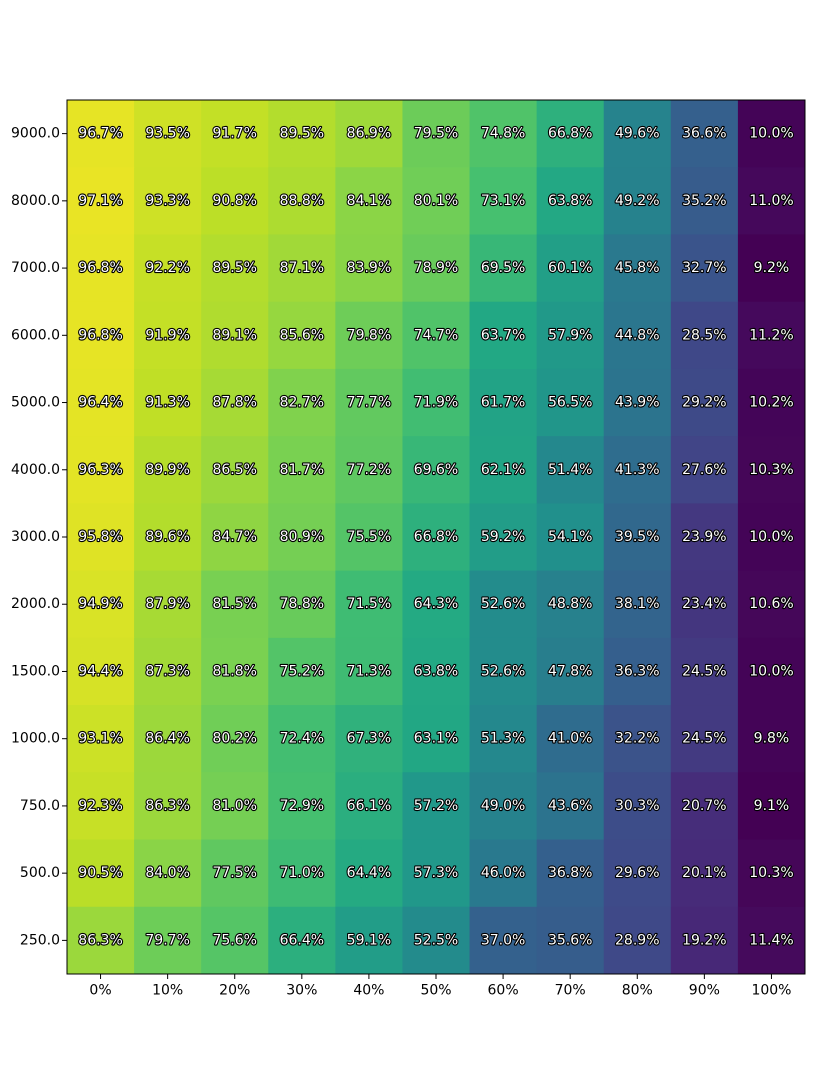  I want to click on cell-value-label: 10.3%, so click(771, 873).